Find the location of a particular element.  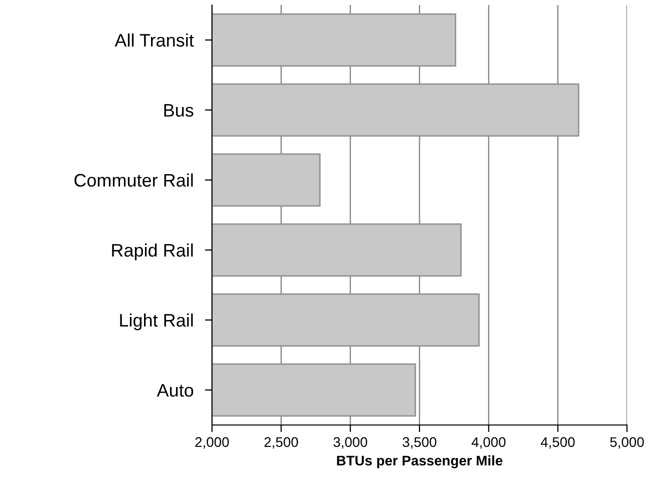

y-tick-label: Bus is located at coordinates (179, 110).